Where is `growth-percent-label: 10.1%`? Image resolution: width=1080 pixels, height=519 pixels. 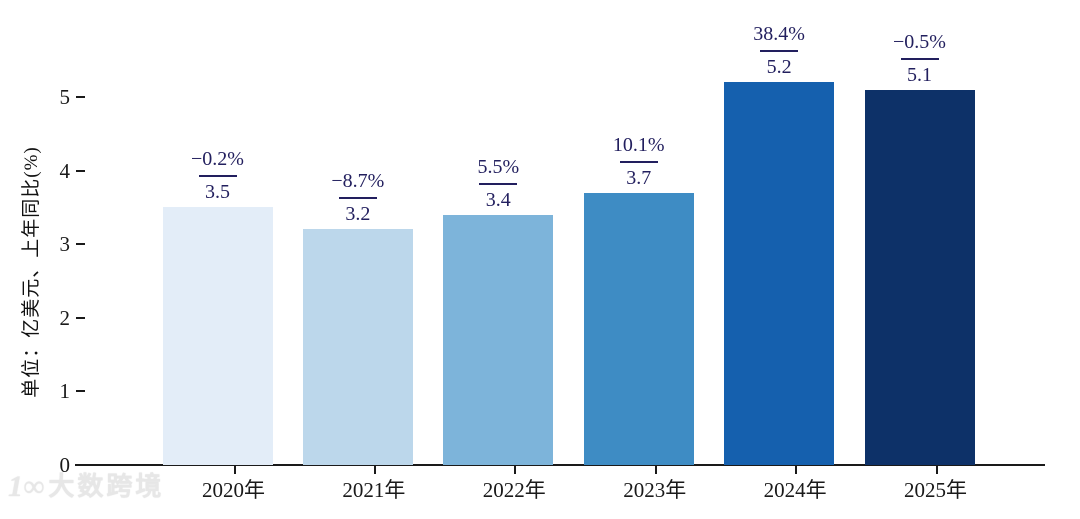
growth-percent-label: 10.1% is located at coordinates (638, 144).